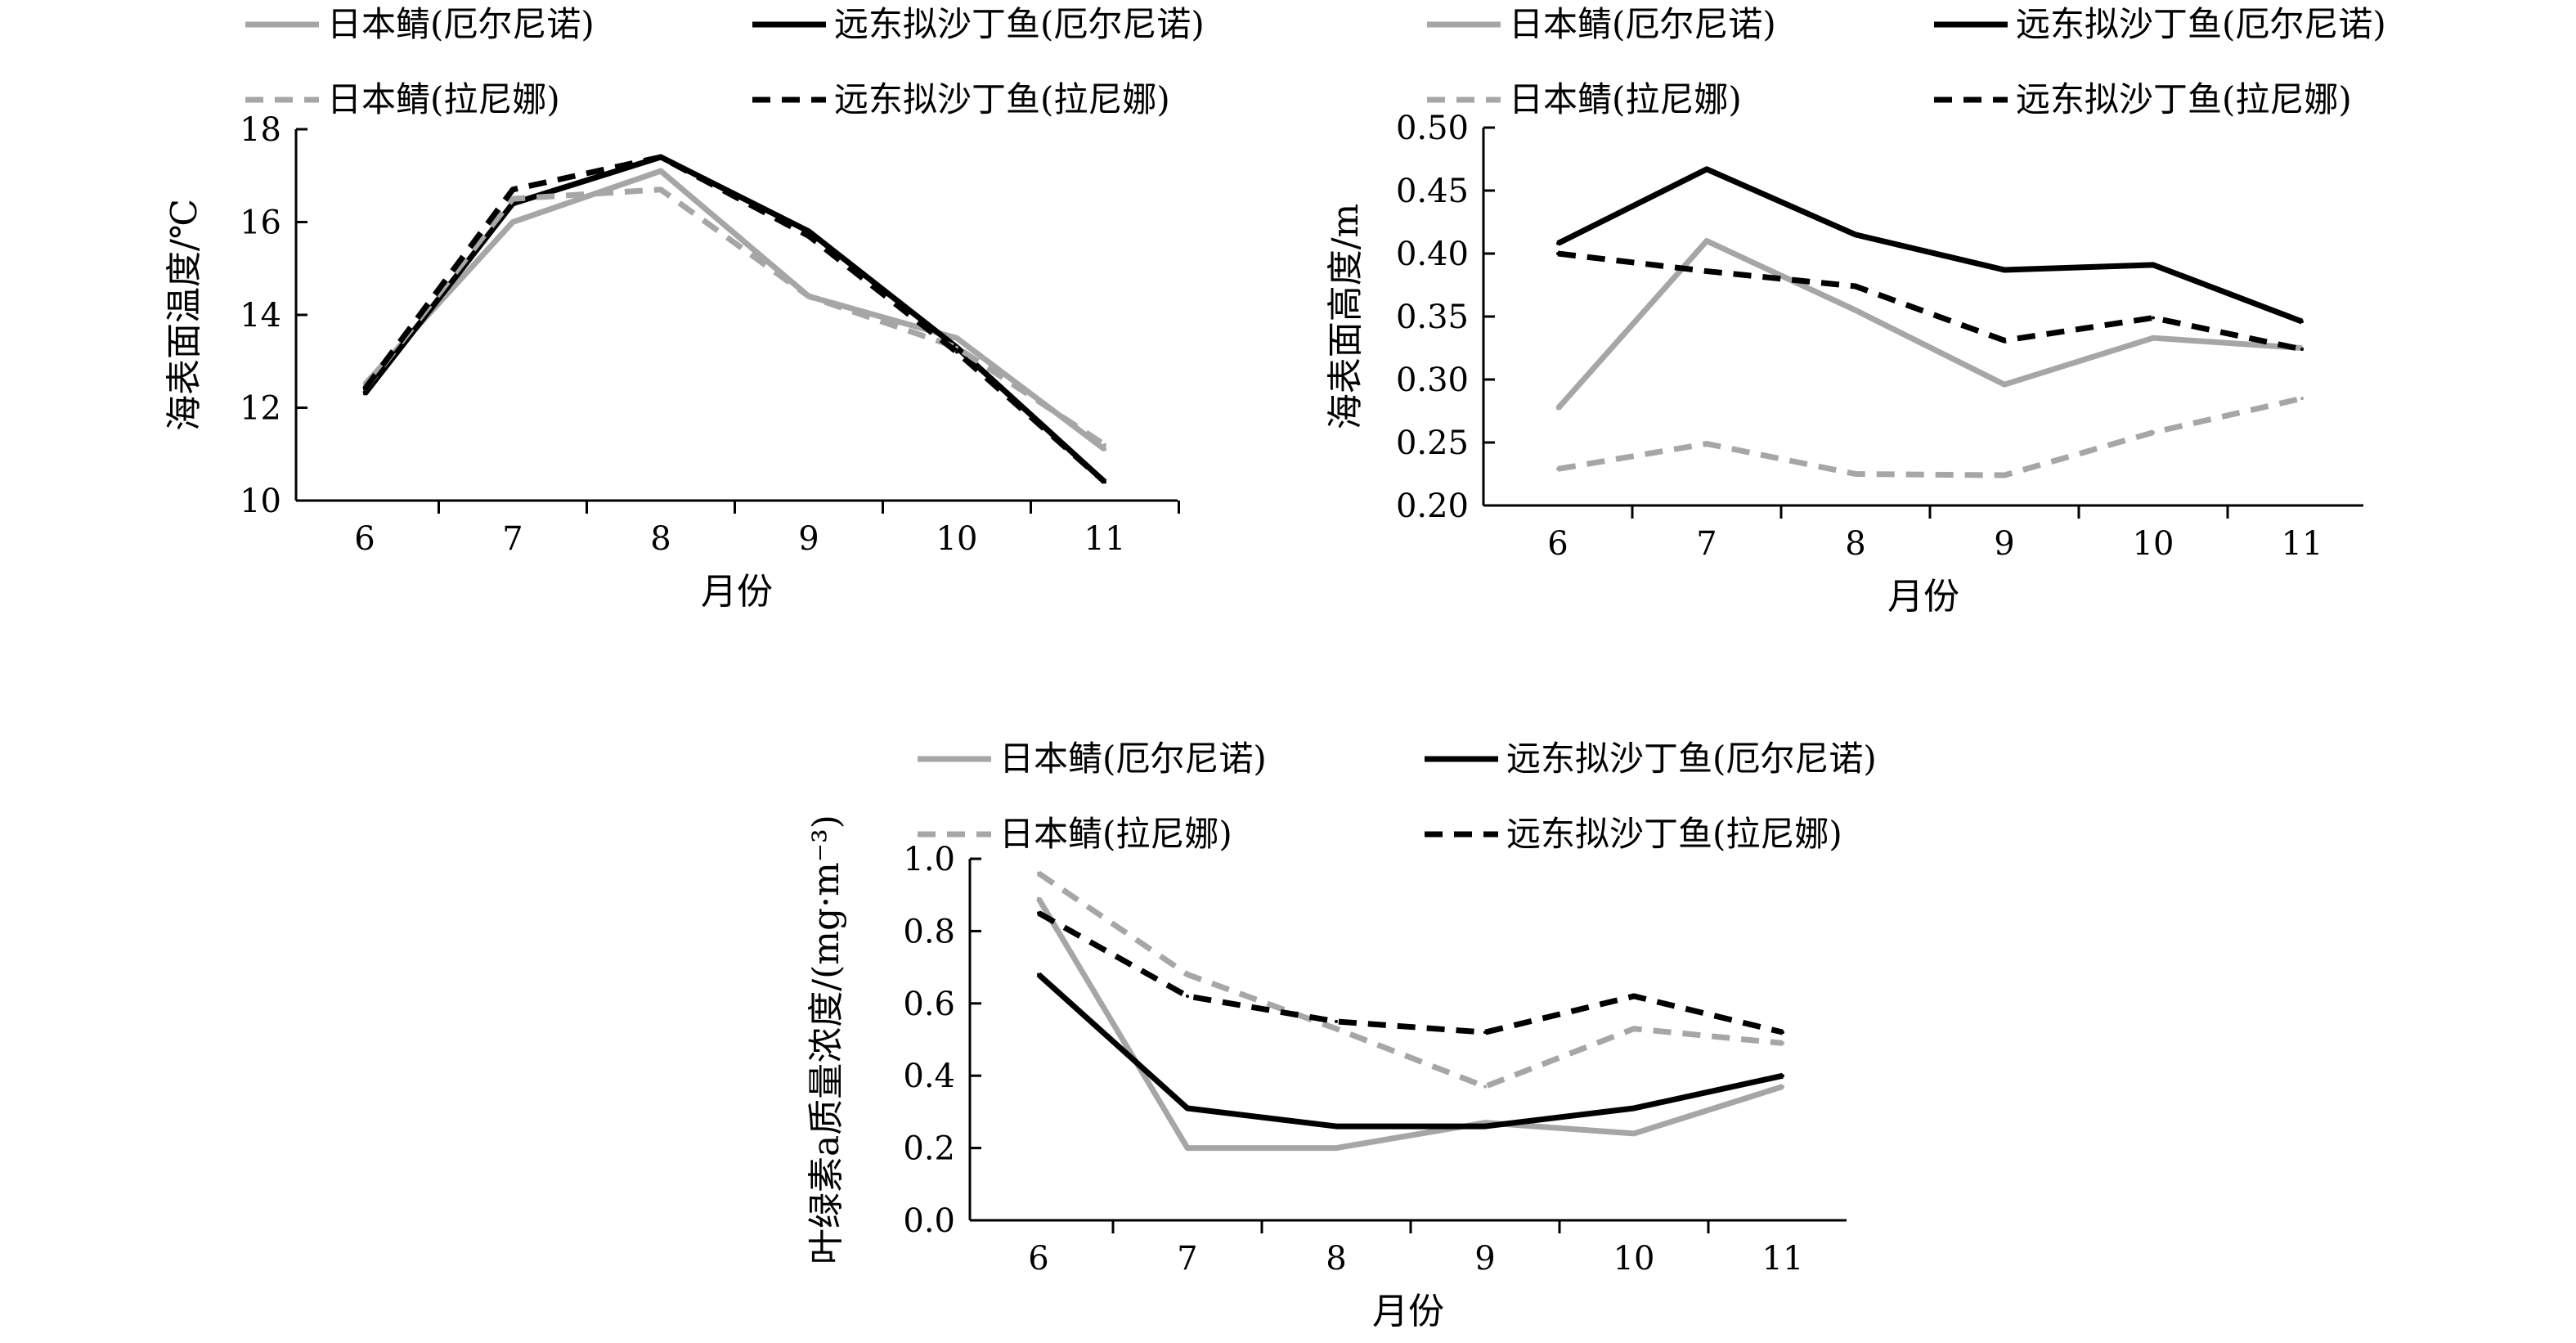 This screenshot has width=2576, height=1343. Describe the element at coordinates (261, 409) in the screenshot. I see `y-tick-label: 12` at that location.